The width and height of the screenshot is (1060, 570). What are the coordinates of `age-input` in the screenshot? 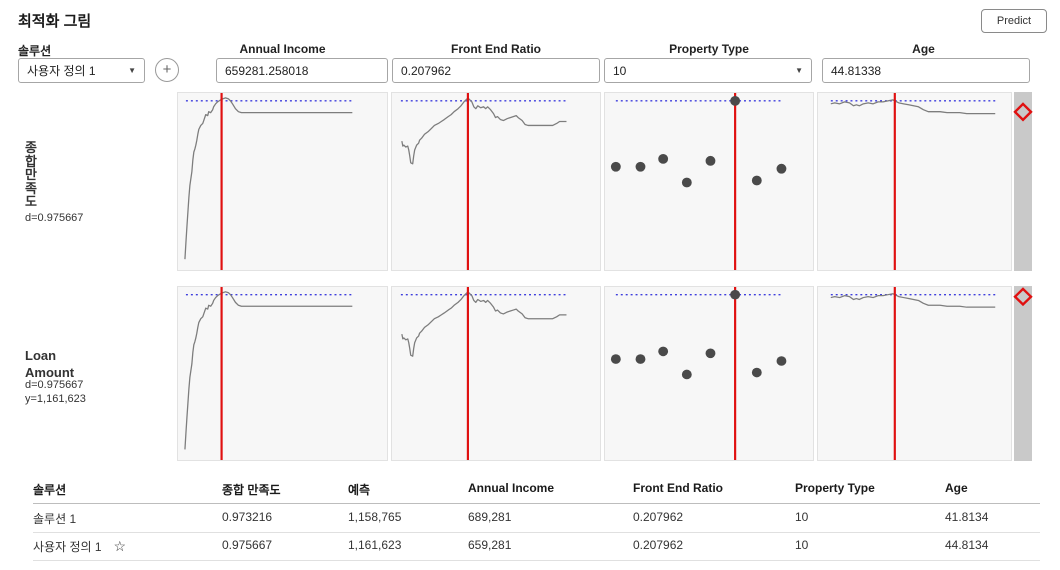 It's located at (926, 70).